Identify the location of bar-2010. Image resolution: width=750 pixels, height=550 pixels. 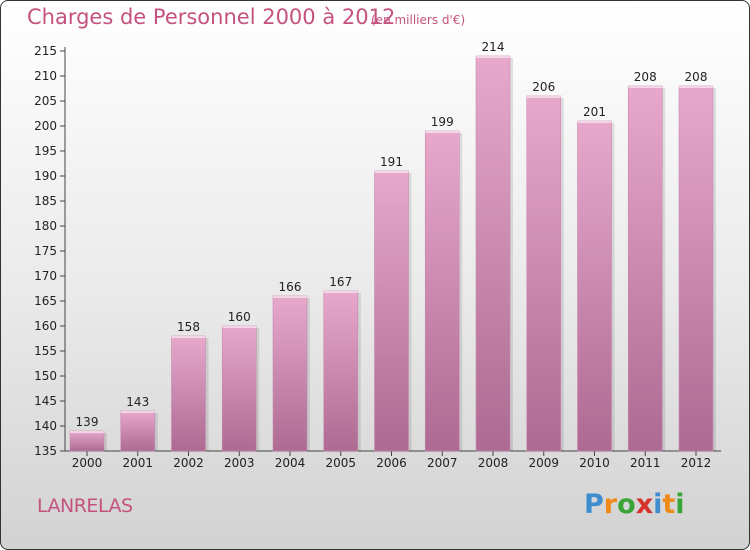
(594, 286).